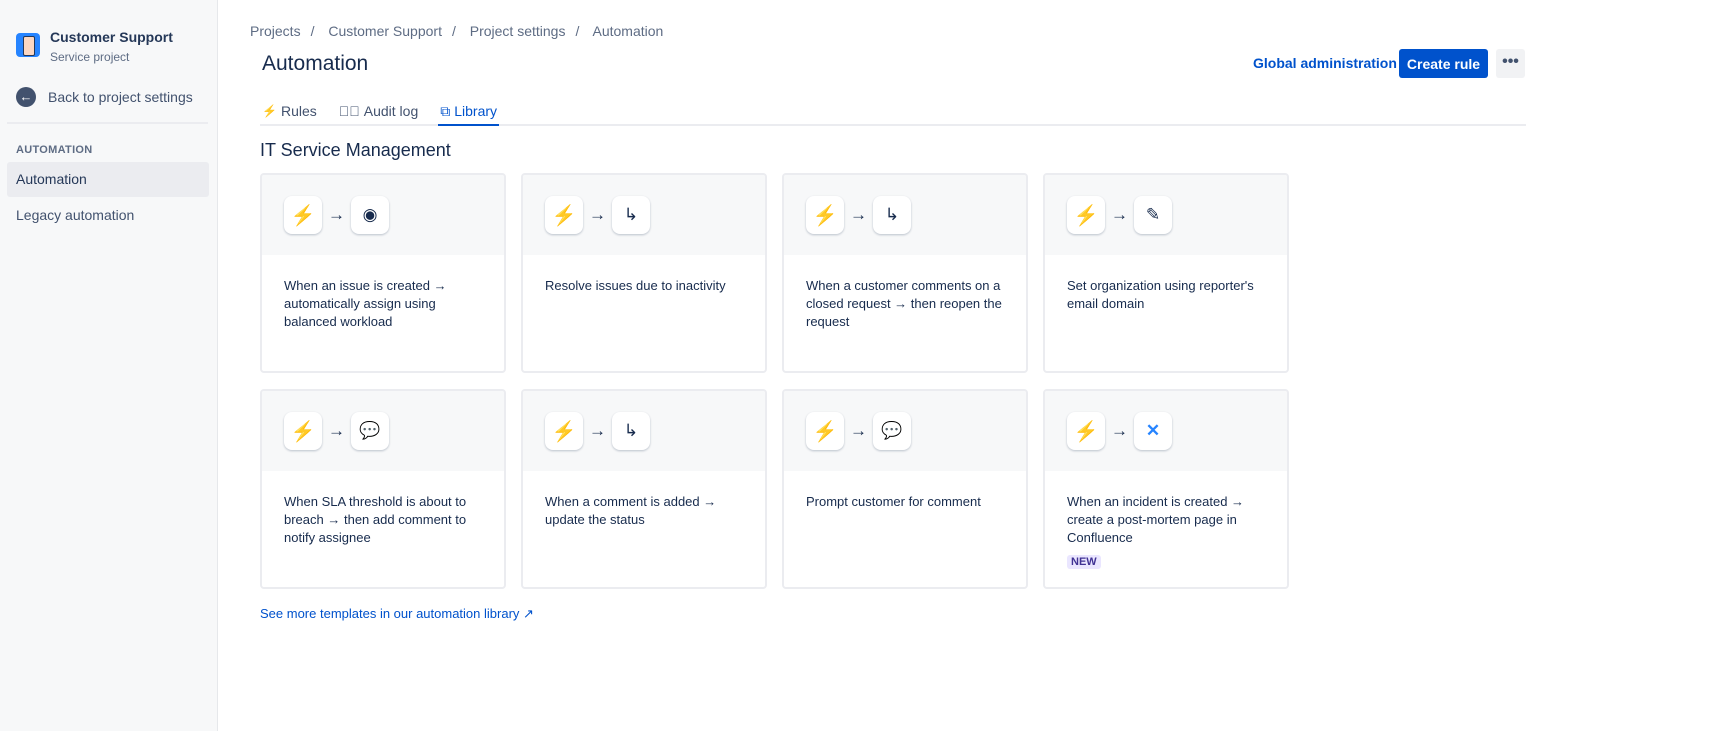 This screenshot has width=1729, height=731. Describe the element at coordinates (355, 150) in the screenshot. I see `section-title: IT Service Management` at that location.